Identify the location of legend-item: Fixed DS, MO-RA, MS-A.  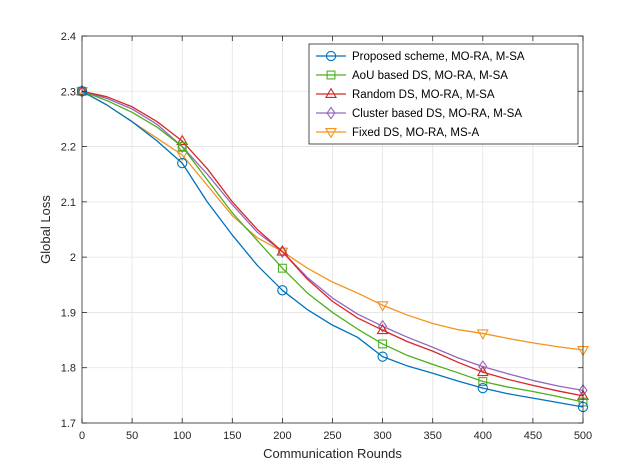
(397, 133).